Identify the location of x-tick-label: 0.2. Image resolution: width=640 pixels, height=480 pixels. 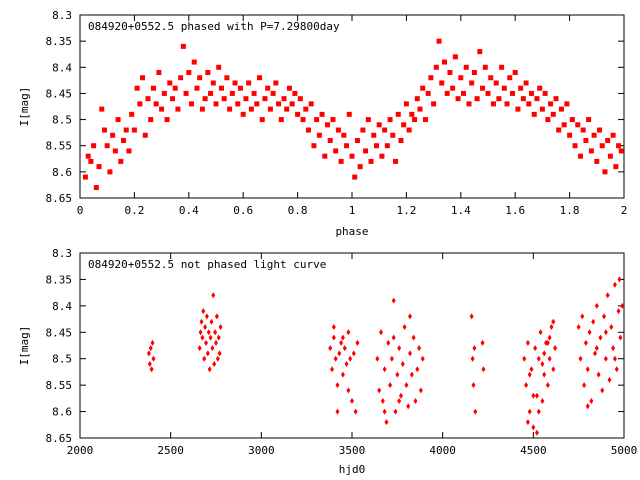
(134, 210).